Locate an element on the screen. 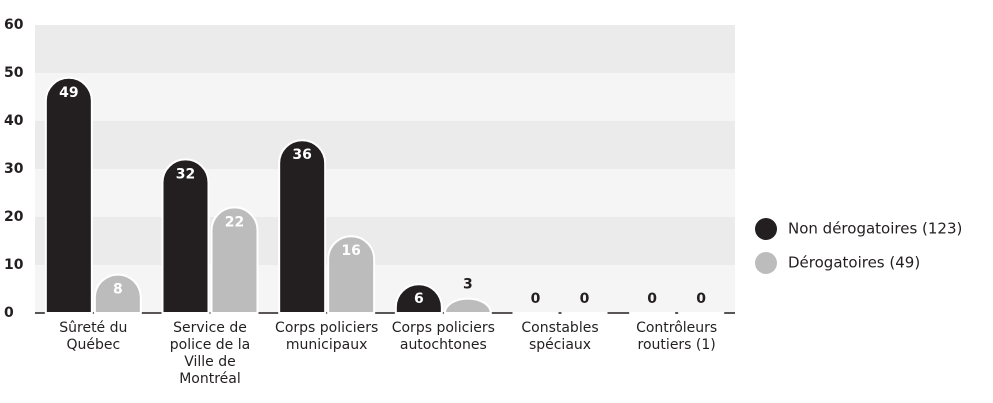 Image resolution: width=993 pixels, height=403 pixels. y-tick-label: 10 is located at coordinates (14, 265).